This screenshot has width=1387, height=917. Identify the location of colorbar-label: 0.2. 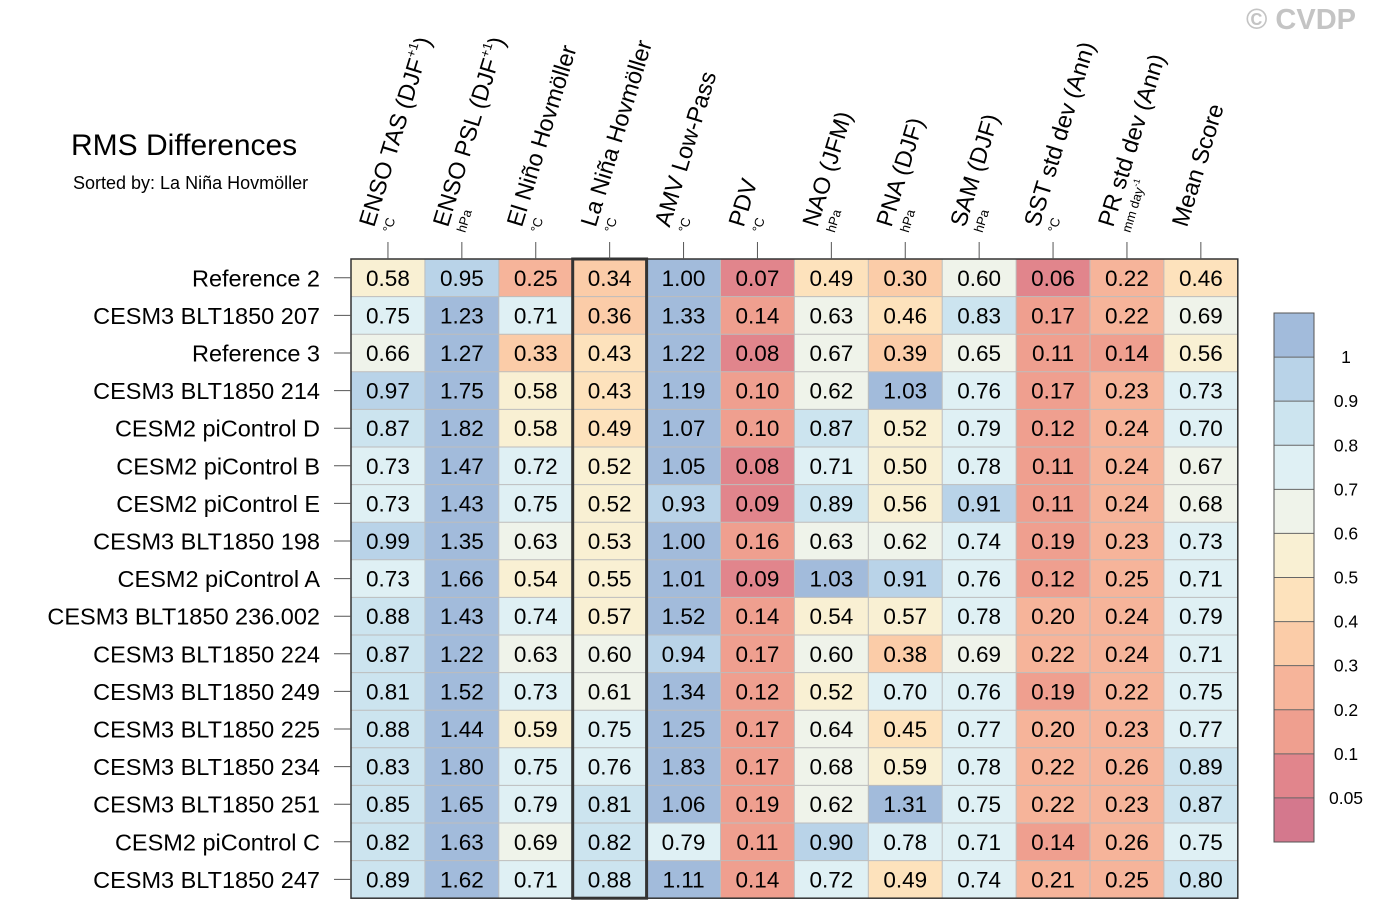
(1346, 710).